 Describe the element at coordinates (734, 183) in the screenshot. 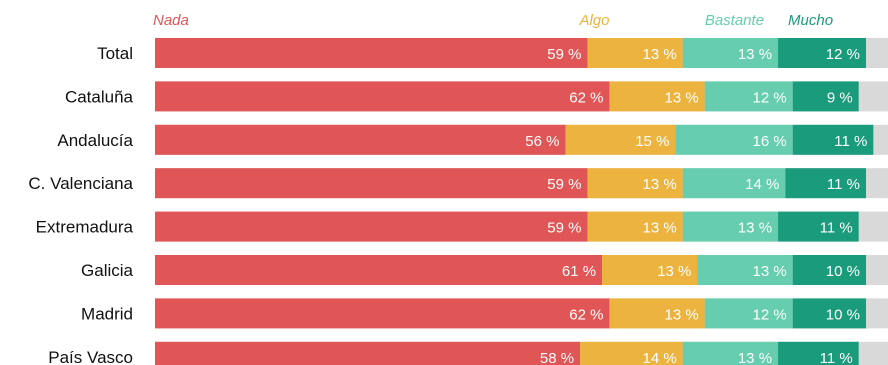

I see `bar-segment-bastante-c-valenciana` at that location.